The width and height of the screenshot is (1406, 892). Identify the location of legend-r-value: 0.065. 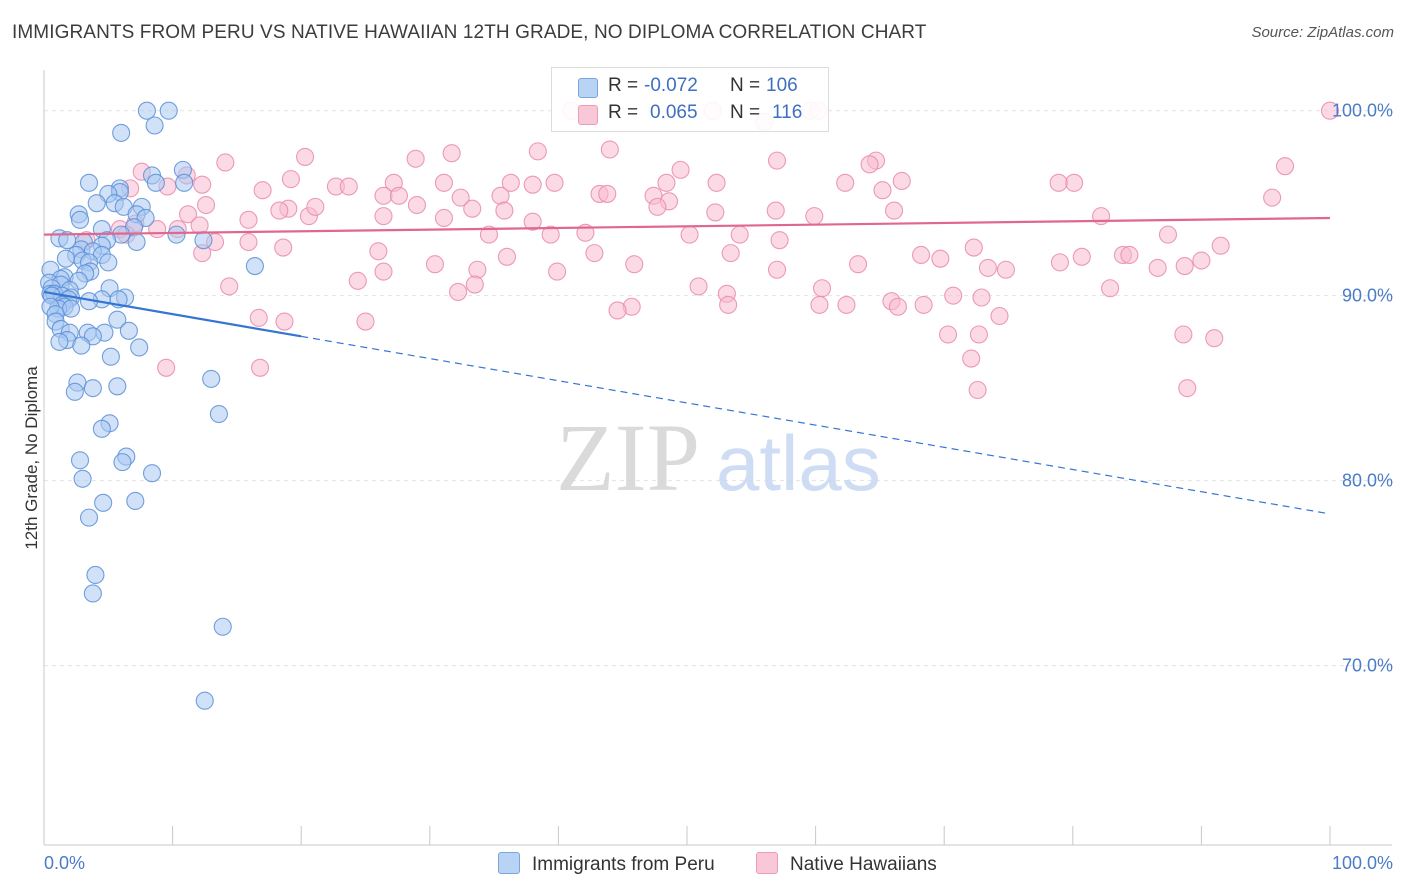
(674, 112).